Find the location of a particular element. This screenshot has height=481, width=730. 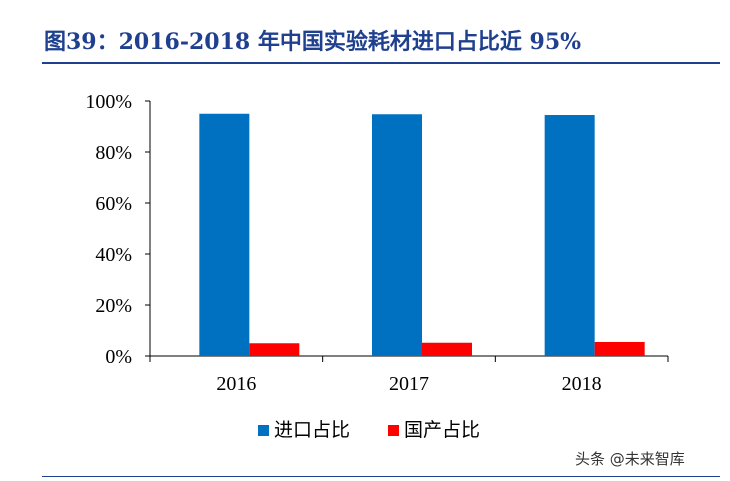

bar-import-2018 is located at coordinates (569, 236).